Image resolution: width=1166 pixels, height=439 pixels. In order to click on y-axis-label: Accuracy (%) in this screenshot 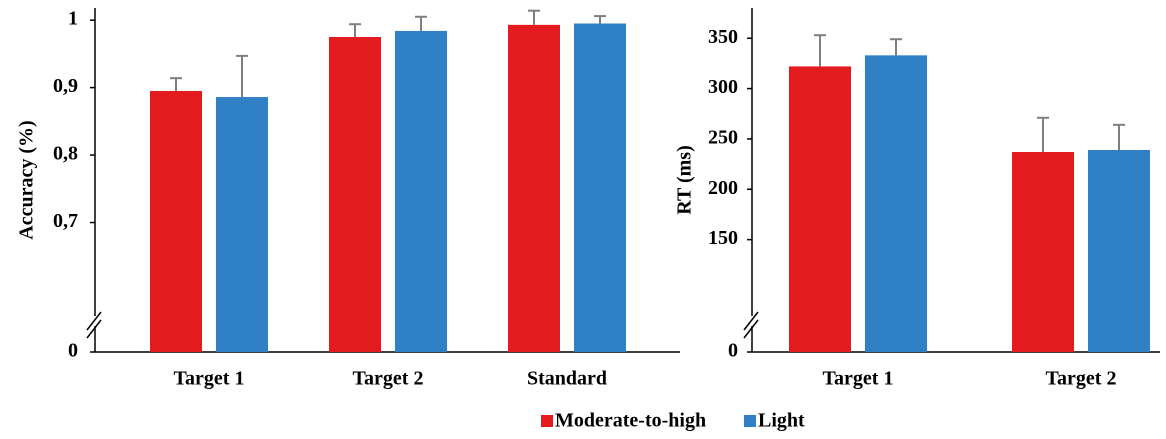, I will do `click(27, 179)`.